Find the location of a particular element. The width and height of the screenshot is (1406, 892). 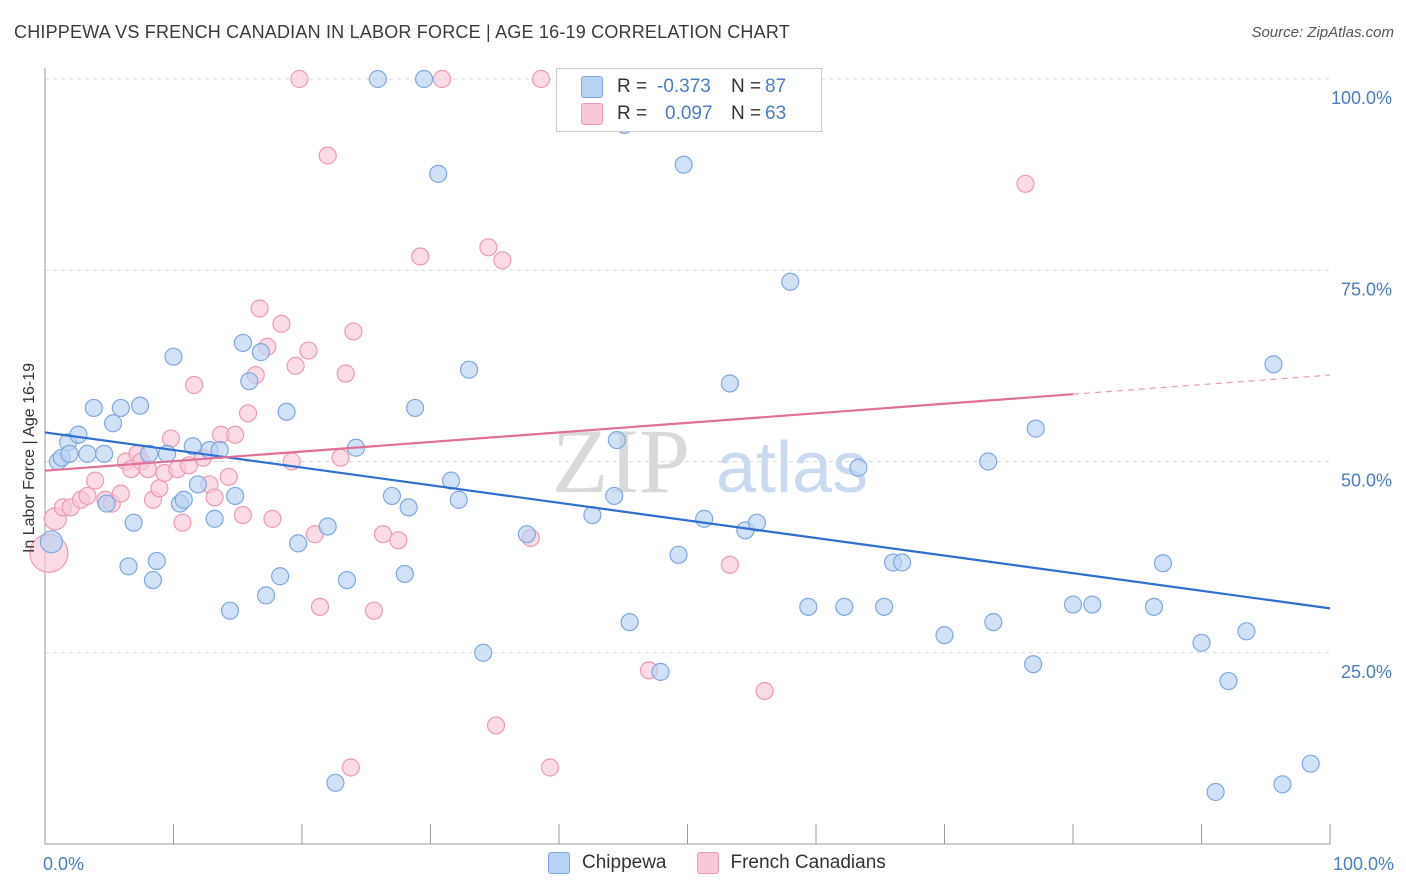

x-tick-label: 0.0% is located at coordinates (63, 864).